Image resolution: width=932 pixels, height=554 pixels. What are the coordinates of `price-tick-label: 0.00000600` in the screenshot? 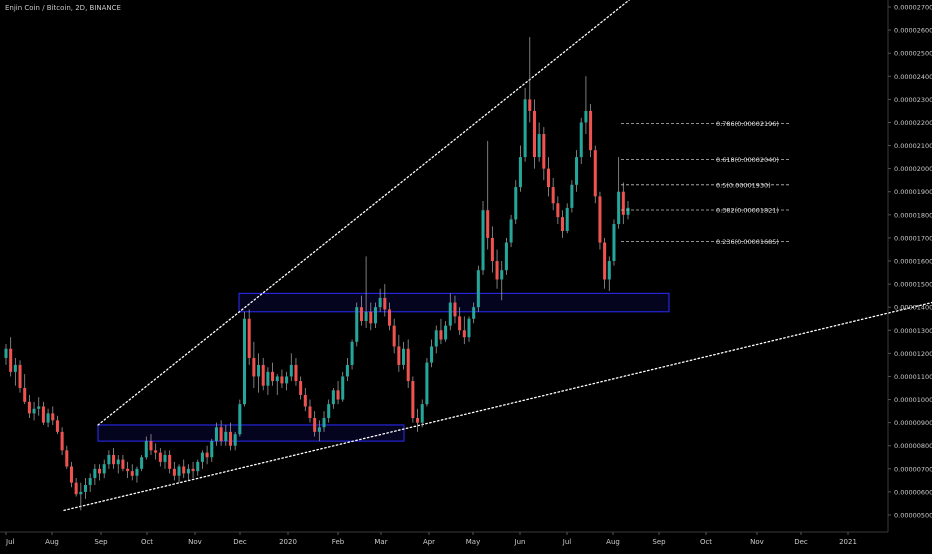 It's located at (913, 492).